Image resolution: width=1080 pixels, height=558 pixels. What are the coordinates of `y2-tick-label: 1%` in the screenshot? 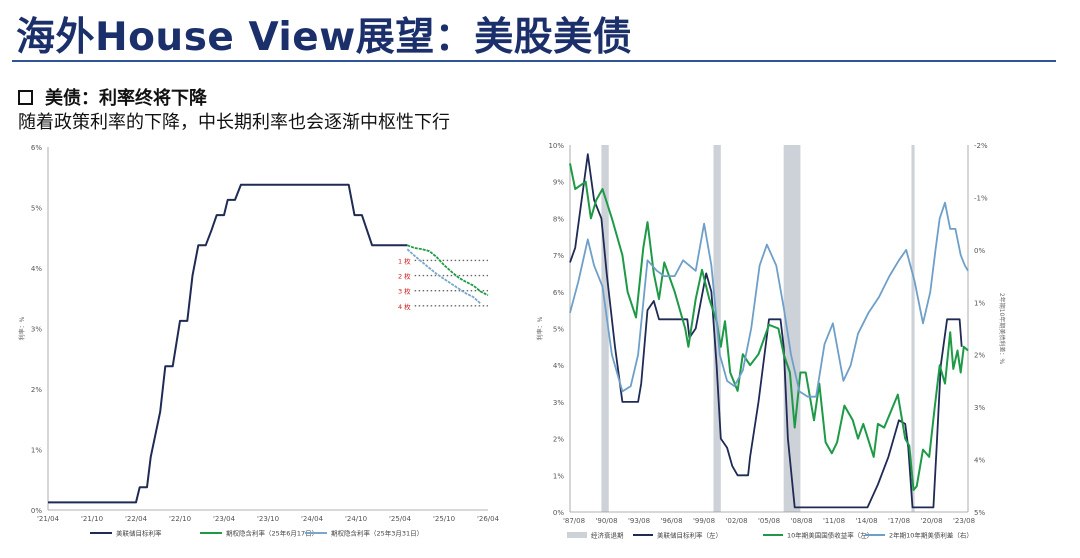 It's located at (979, 303).